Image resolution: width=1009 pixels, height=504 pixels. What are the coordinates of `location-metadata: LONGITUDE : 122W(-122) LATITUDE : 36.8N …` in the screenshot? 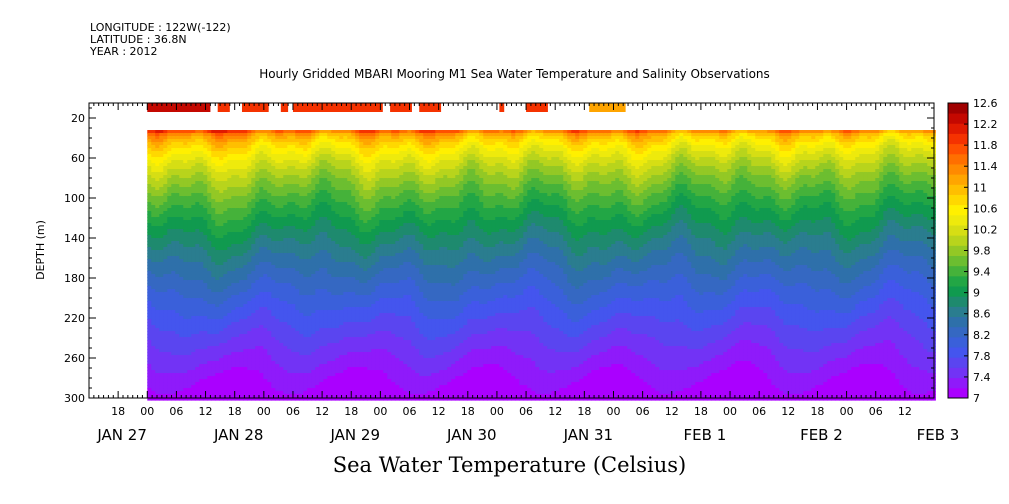 It's located at (160, 40).